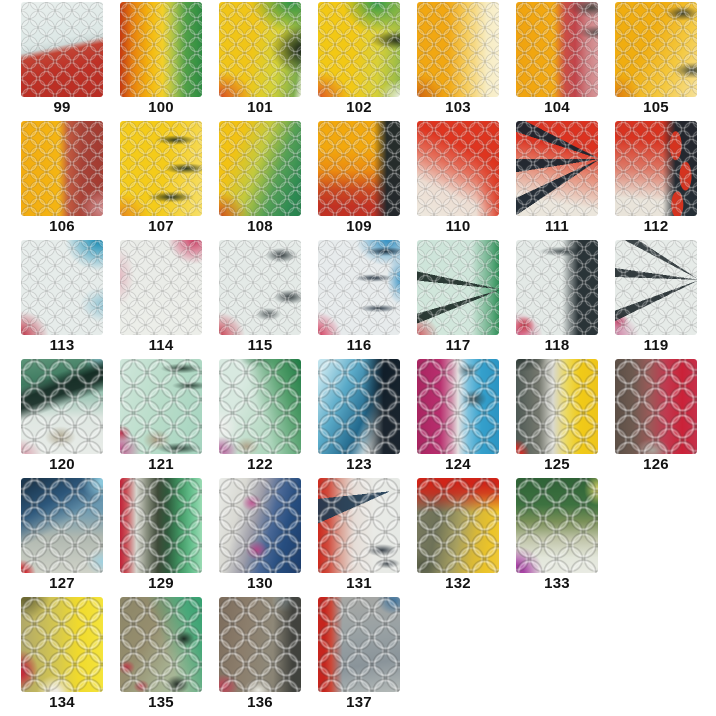 The image size is (716, 716). I want to click on swatch-number: 124, so click(458, 464).